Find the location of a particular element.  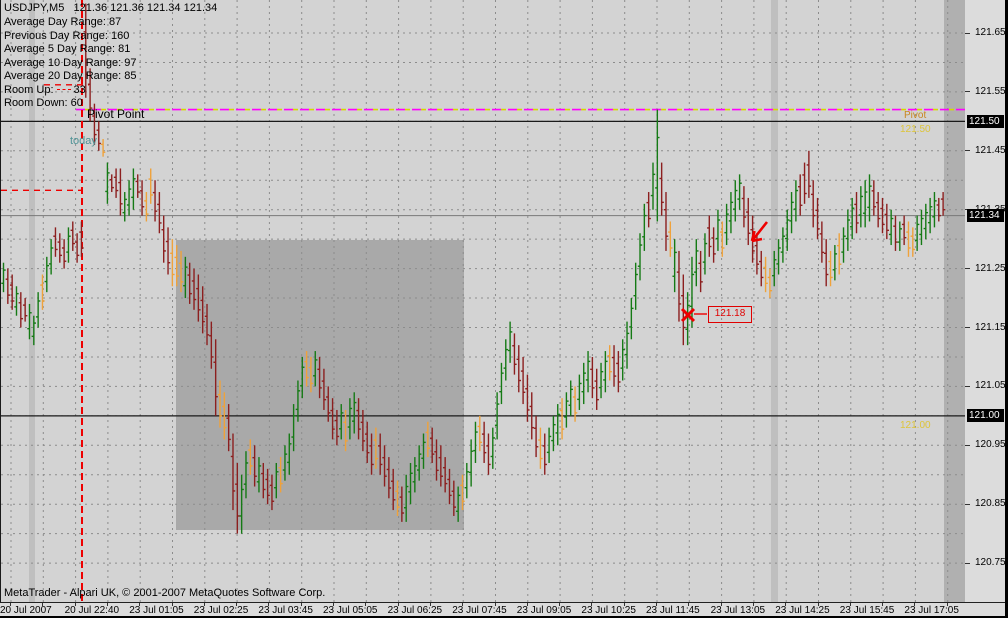

today-label: today is located at coordinates (83, 141).